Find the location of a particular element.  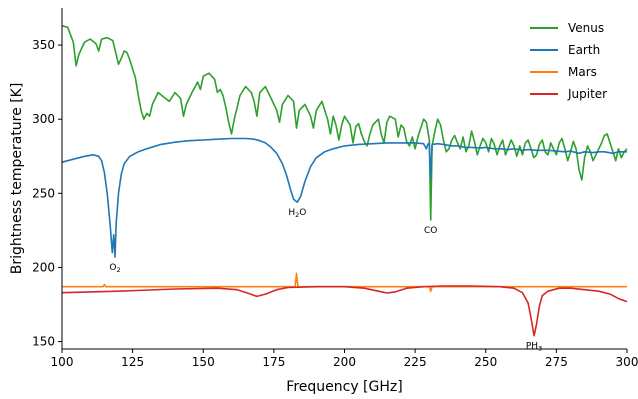

y-axis-label: Brightness temperature [K] is located at coordinates (17, 179).